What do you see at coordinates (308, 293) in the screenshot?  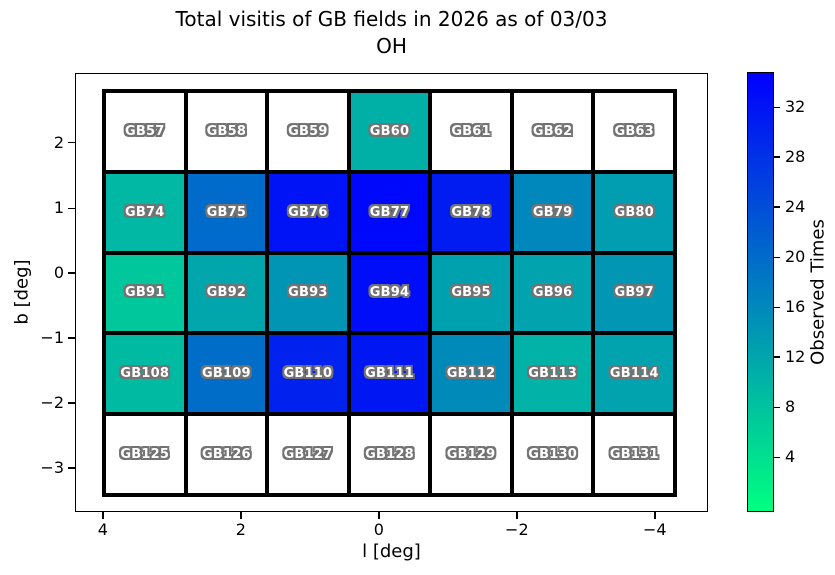 I see `field-cell-GB93: GB93` at bounding box center [308, 293].